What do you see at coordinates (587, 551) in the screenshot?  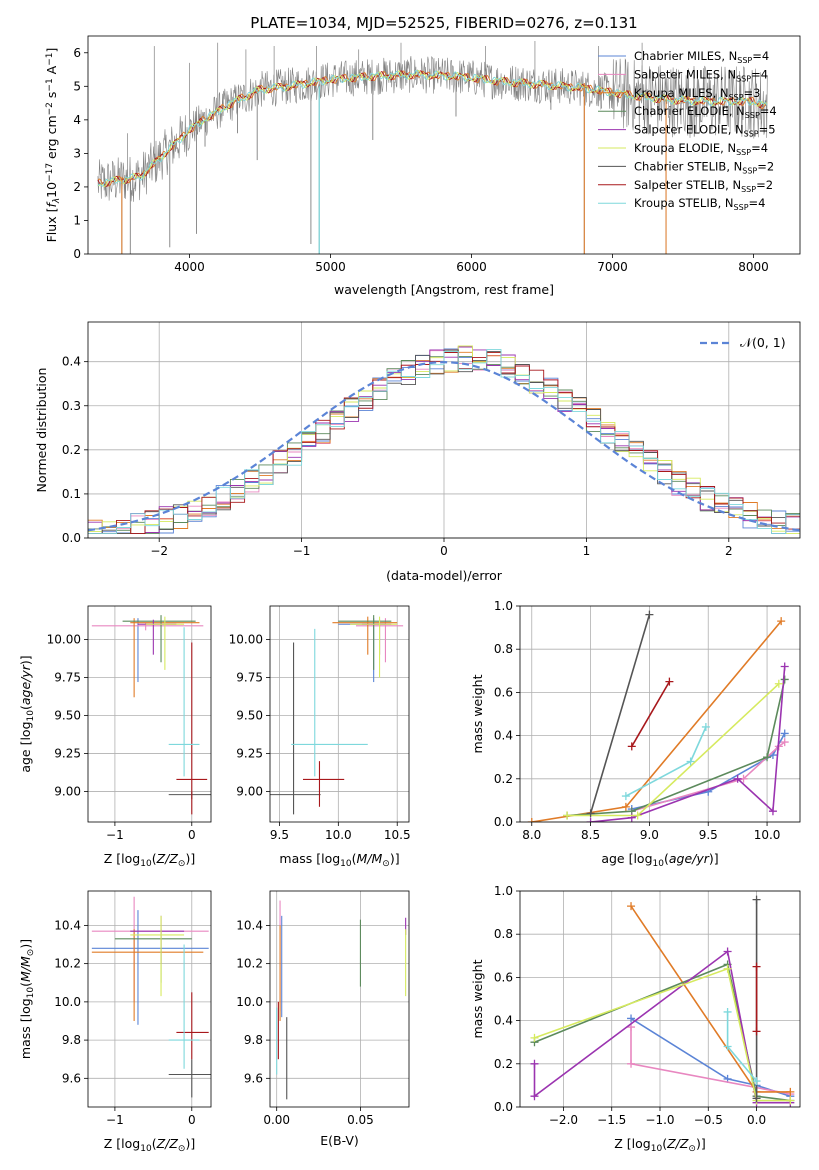 I see `x-tick-label: 1` at bounding box center [587, 551].